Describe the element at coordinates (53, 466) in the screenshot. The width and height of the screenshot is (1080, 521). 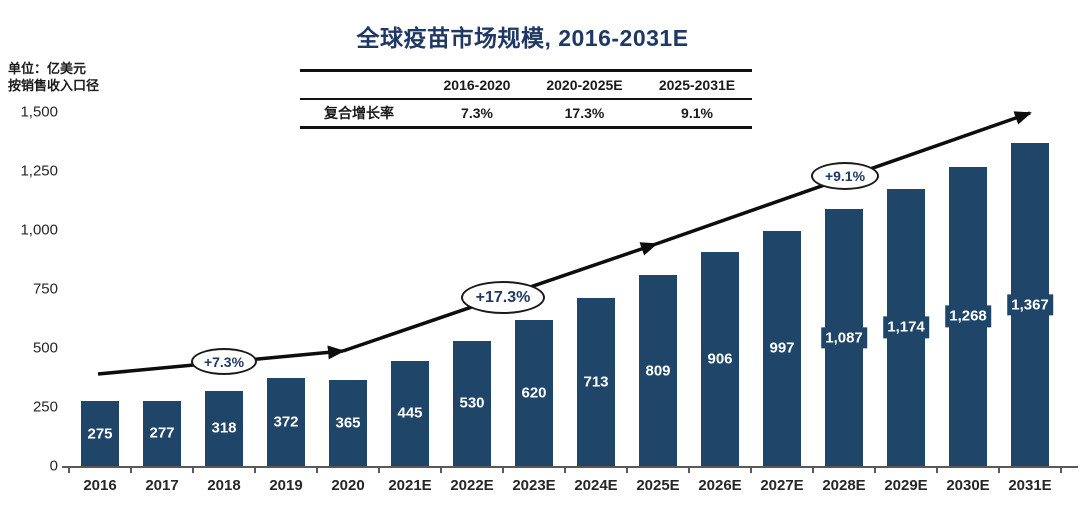
I see `y-axis-tick-label: 0` at that location.